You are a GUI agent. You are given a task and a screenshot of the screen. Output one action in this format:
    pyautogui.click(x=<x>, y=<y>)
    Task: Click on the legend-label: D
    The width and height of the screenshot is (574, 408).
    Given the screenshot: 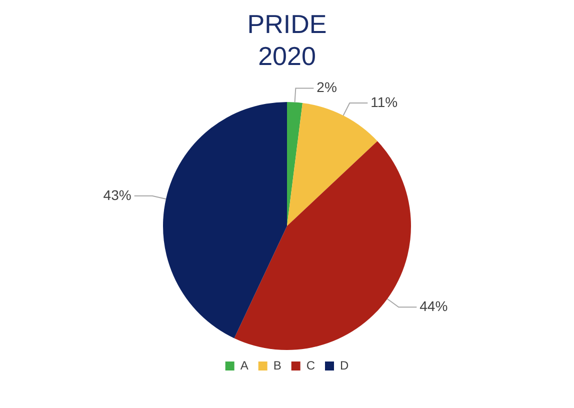 What is the action you would take?
    pyautogui.click(x=345, y=365)
    